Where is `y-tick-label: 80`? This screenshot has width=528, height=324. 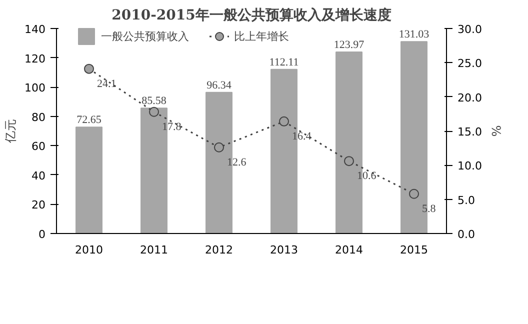 y-tick-label: 80 is located at coordinates (39, 117).